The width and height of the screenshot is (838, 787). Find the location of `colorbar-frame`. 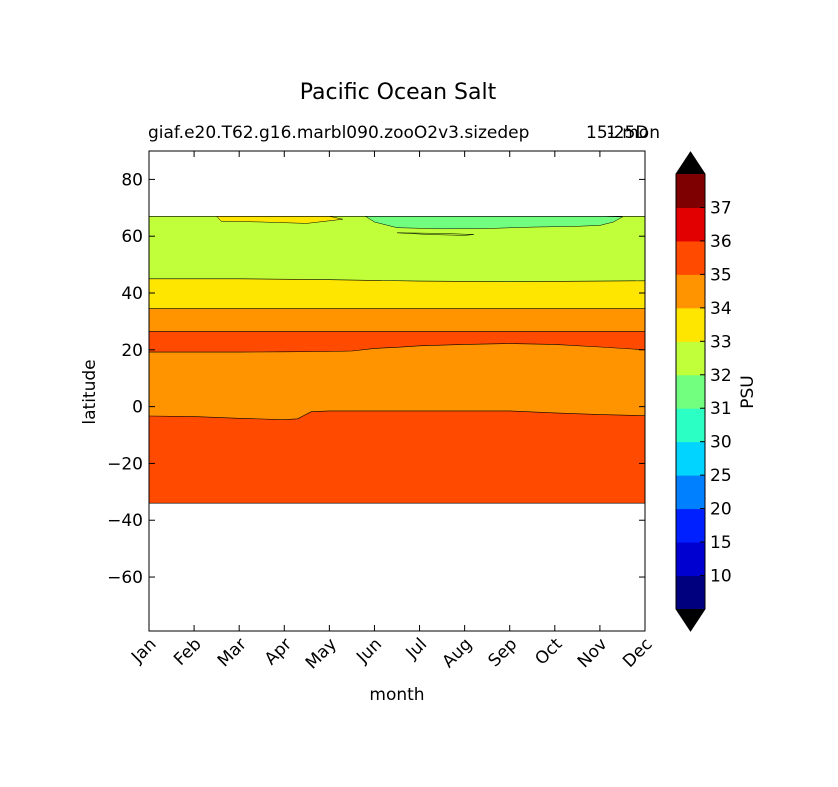

colorbar-frame is located at coordinates (690, 391).